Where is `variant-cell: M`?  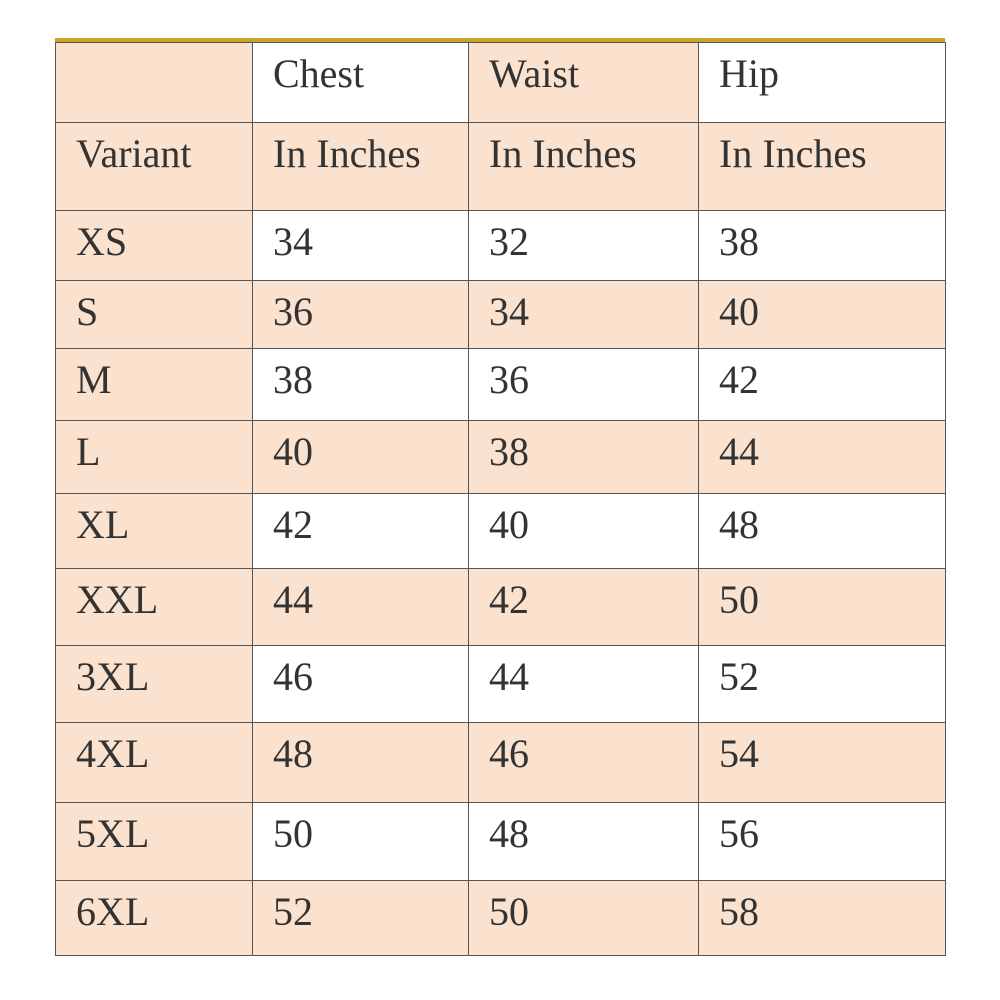 variant-cell: M is located at coordinates (154, 384).